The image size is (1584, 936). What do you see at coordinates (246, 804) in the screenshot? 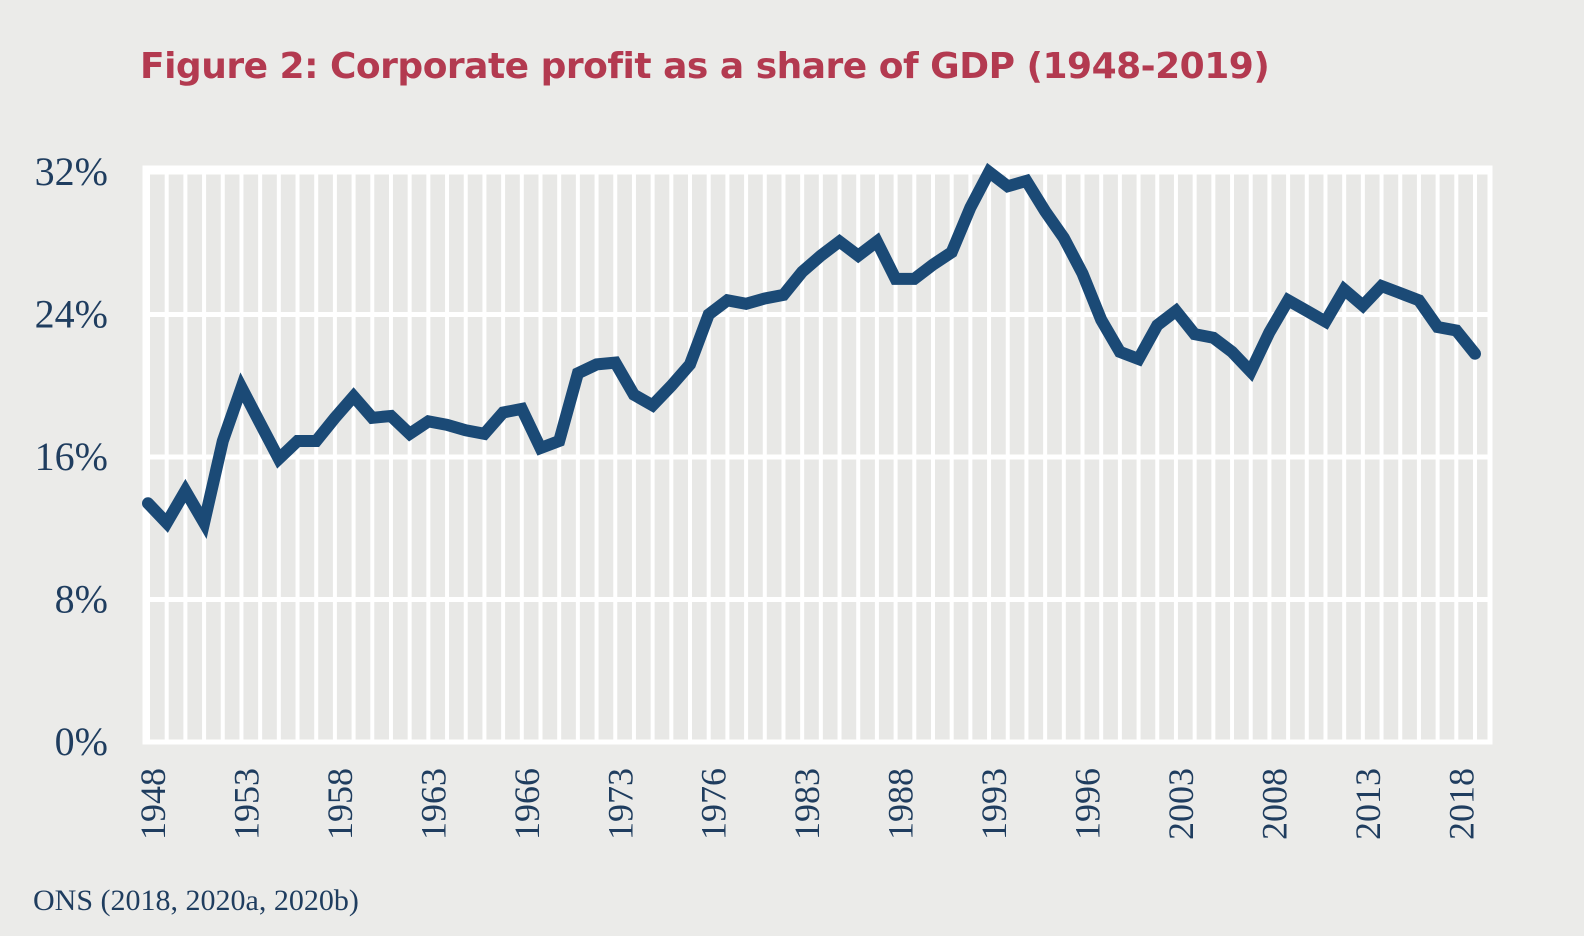
I see `x-tick-label: 1953` at bounding box center [246, 804].